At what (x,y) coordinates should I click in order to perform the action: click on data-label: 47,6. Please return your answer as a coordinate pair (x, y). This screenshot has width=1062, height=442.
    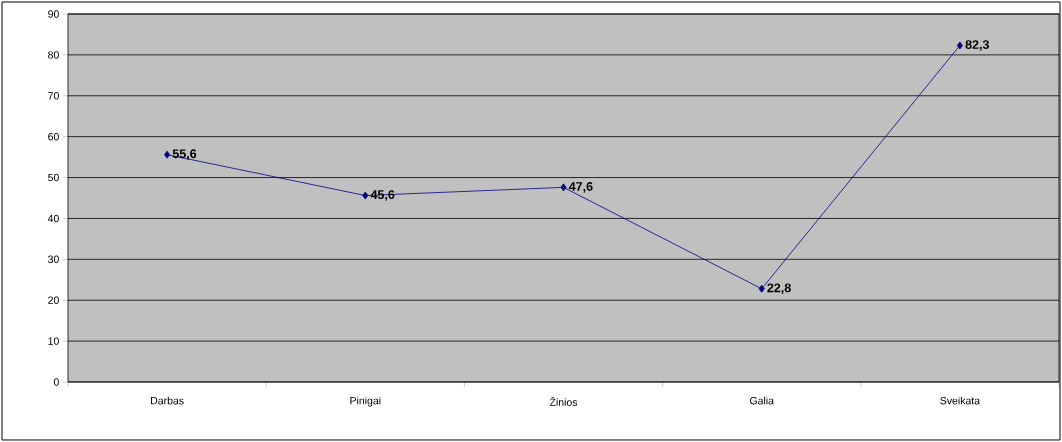
    Looking at the image, I should click on (580, 187).